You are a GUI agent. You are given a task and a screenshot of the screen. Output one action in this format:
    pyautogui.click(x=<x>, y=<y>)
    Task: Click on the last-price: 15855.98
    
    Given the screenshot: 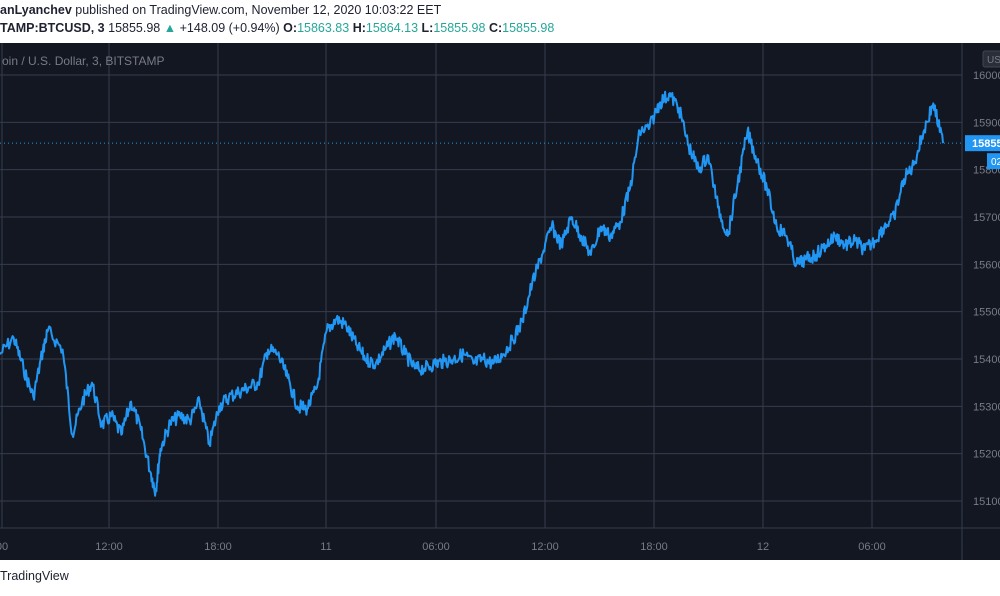 What is the action you would take?
    pyautogui.click(x=134, y=28)
    